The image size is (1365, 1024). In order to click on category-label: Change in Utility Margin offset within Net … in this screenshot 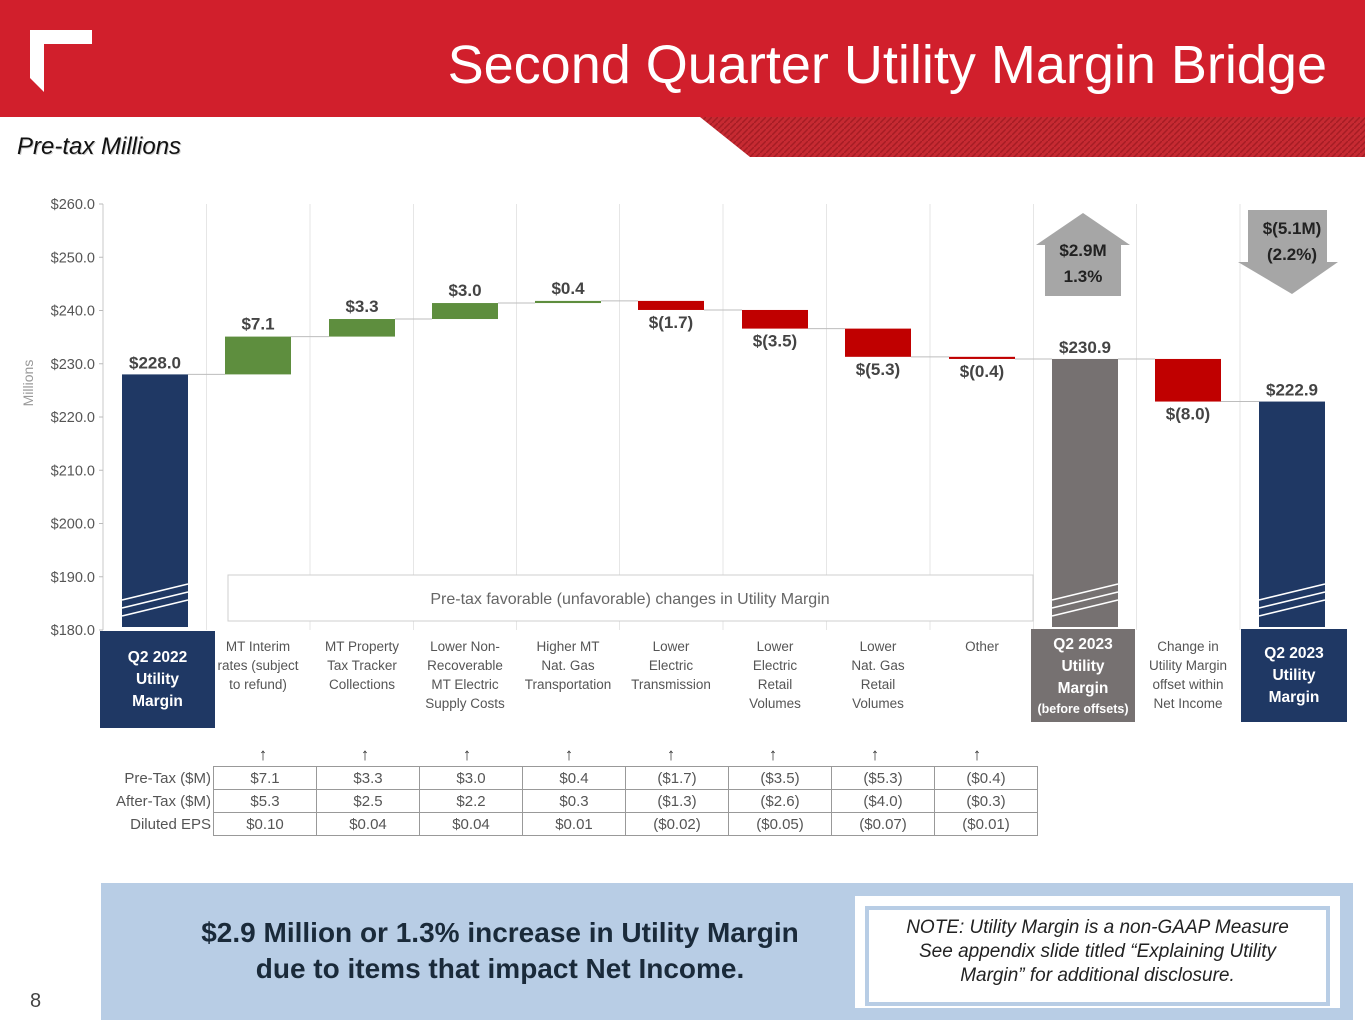, I will do `click(1187, 675)`.